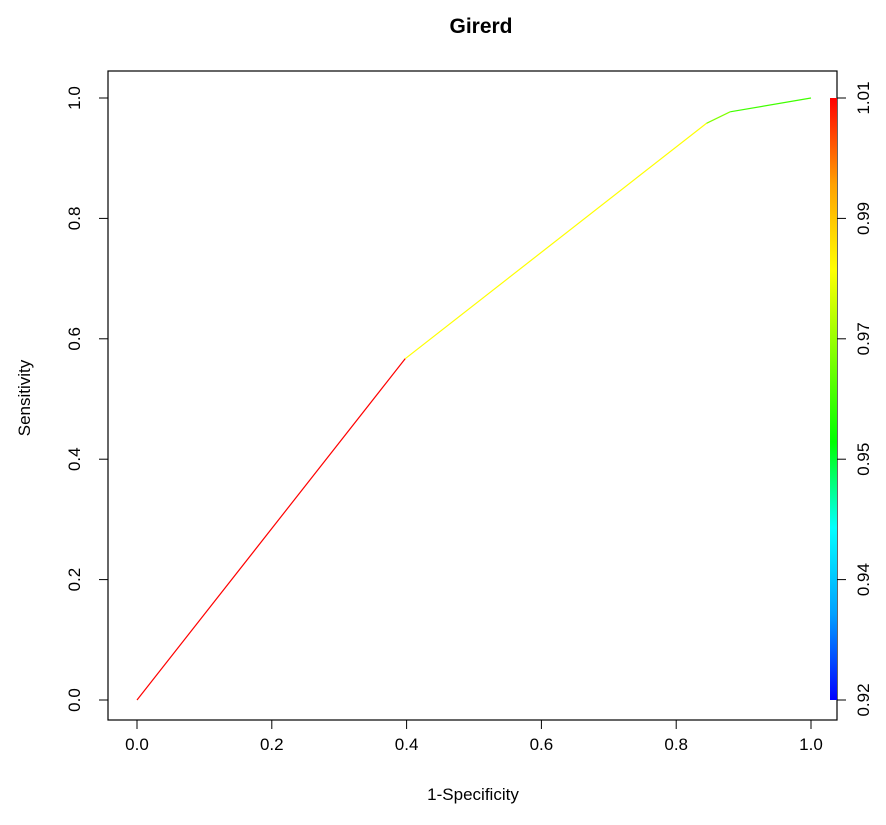 Image resolution: width=886 pixels, height=825 pixels. Describe the element at coordinates (407, 744) in the screenshot. I see `x-tick-label: 0.4` at that location.